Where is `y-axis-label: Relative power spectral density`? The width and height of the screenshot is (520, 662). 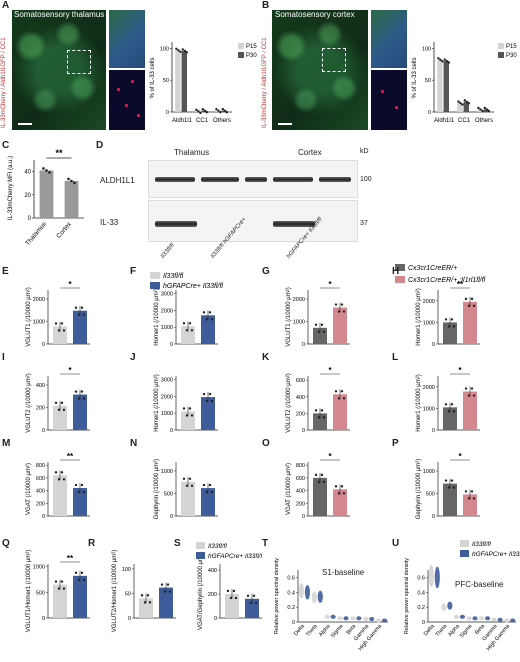
y-axis-label: Relative power spectral density is located at coordinates (407, 596).